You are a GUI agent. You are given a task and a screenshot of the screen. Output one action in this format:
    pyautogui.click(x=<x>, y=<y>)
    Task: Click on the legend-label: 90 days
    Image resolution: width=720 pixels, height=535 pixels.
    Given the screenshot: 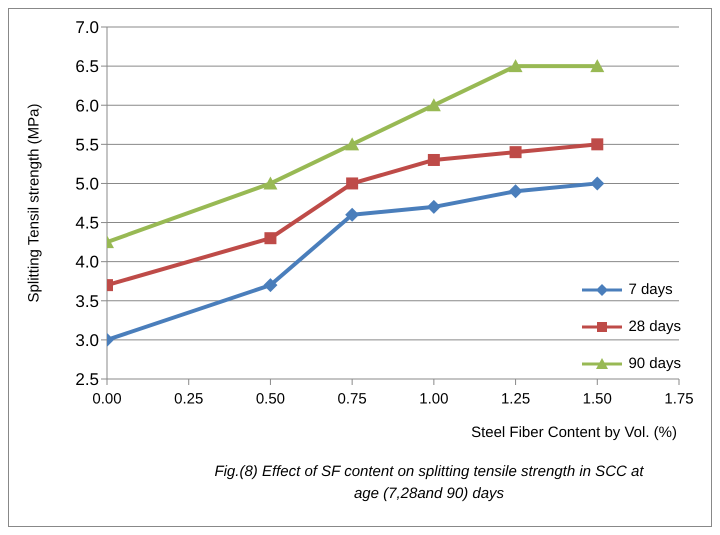 What is the action you would take?
    pyautogui.click(x=654, y=363)
    